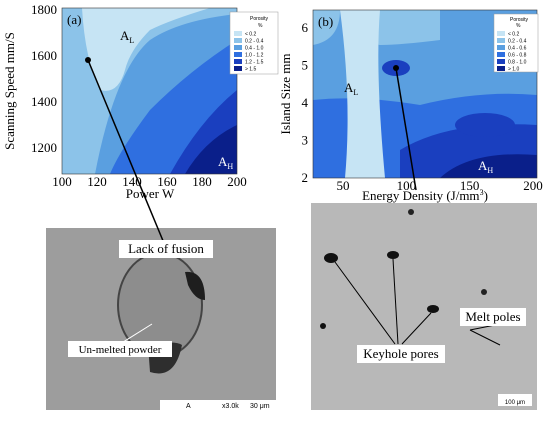 The width and height of the screenshot is (550, 428). I want to click on x-tick-label: 120, so click(97, 181).